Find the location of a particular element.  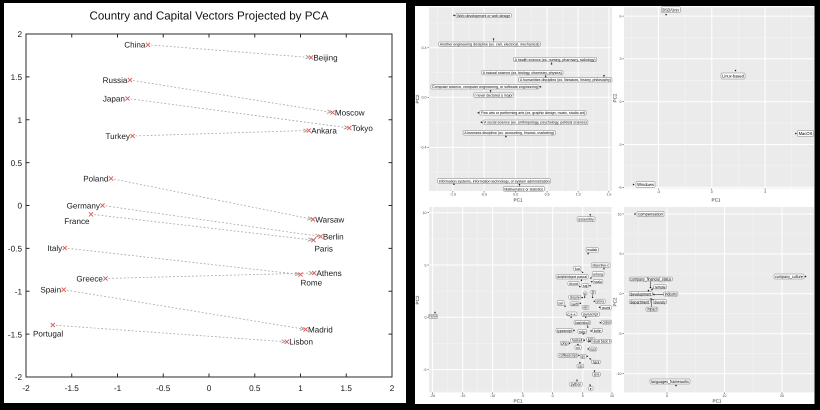

svg-text: -6 is located at coordinates (619, 188).